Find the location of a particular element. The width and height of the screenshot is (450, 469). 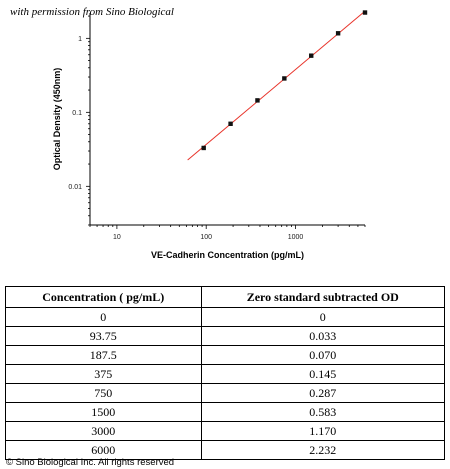

concentration-cell: 375 is located at coordinates (103, 374).